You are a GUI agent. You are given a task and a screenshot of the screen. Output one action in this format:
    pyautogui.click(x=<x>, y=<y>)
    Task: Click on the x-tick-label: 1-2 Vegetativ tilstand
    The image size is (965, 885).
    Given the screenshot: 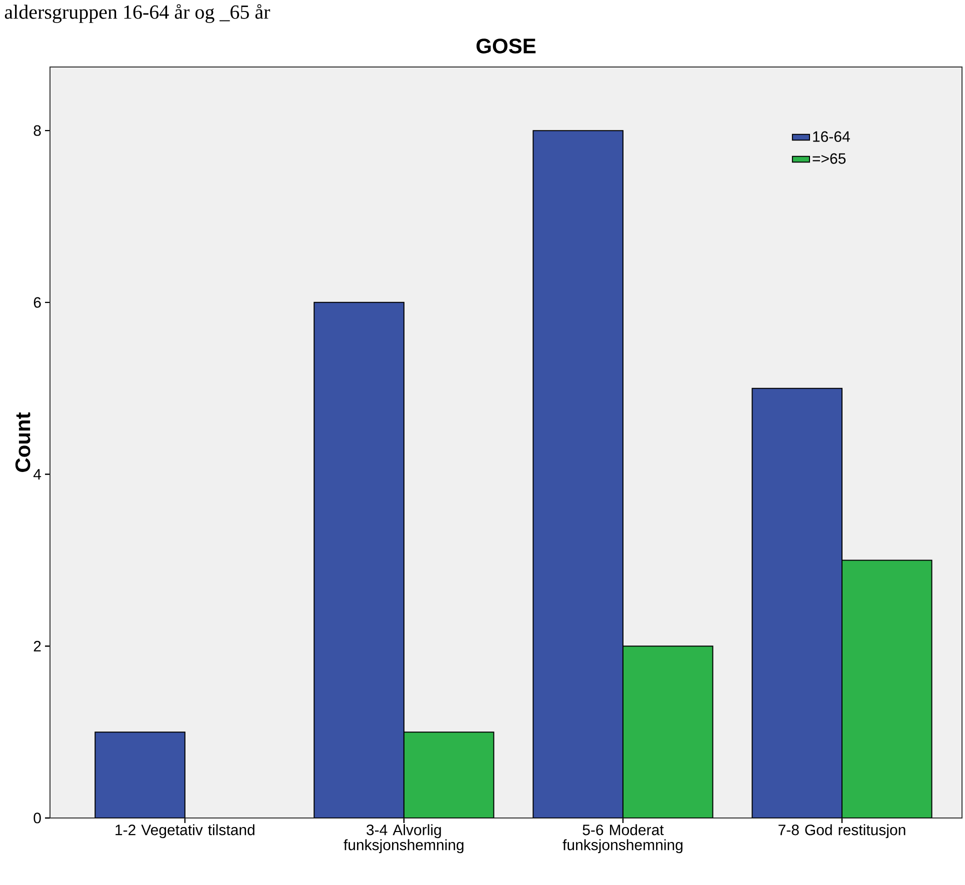 What is the action you would take?
    pyautogui.click(x=185, y=831)
    